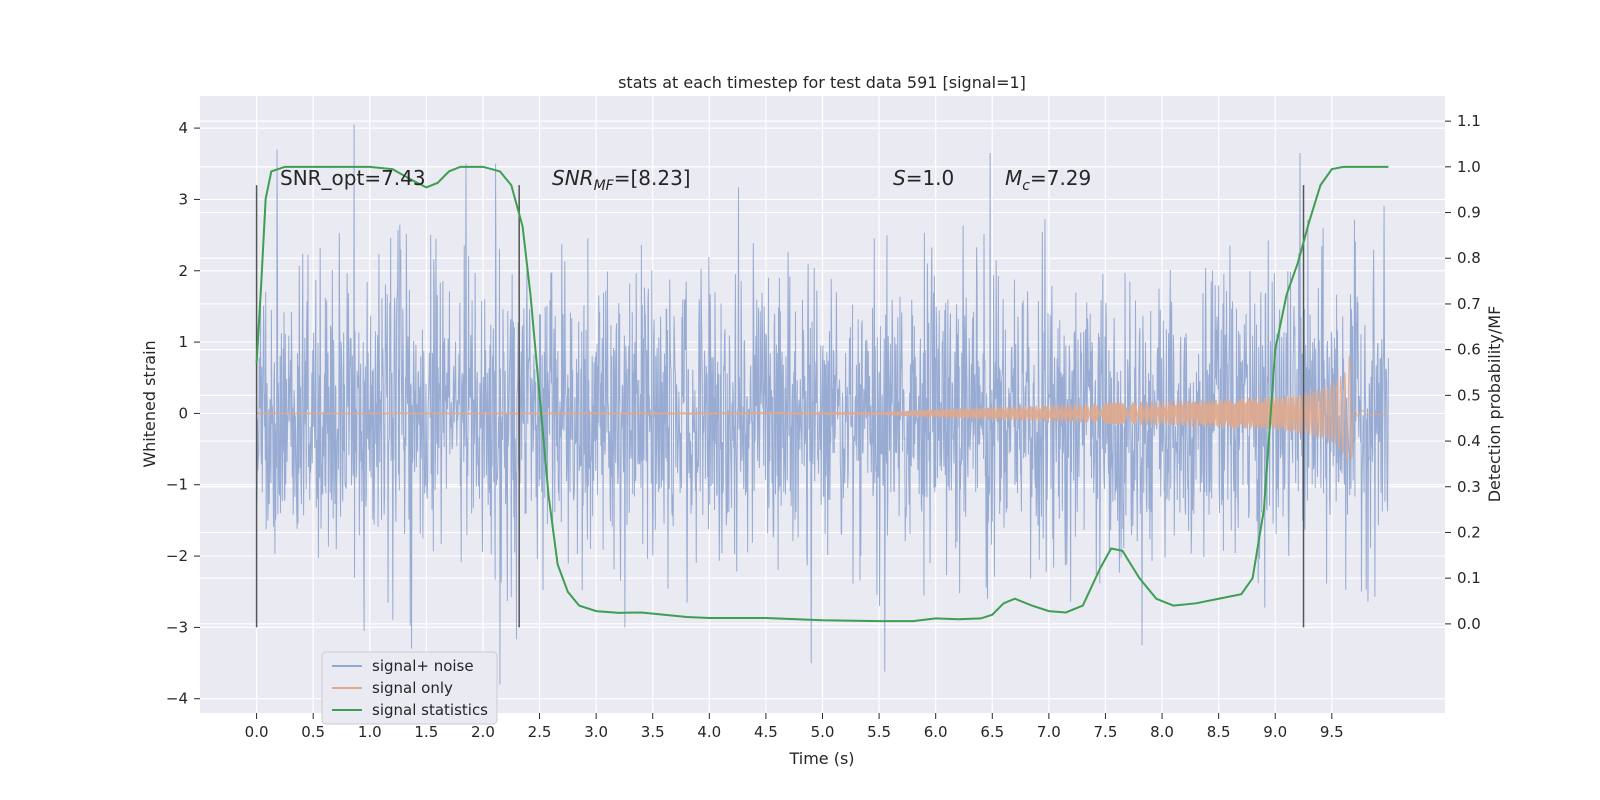  I want to click on x-tick-label-18: 9.0, so click(1275, 732).